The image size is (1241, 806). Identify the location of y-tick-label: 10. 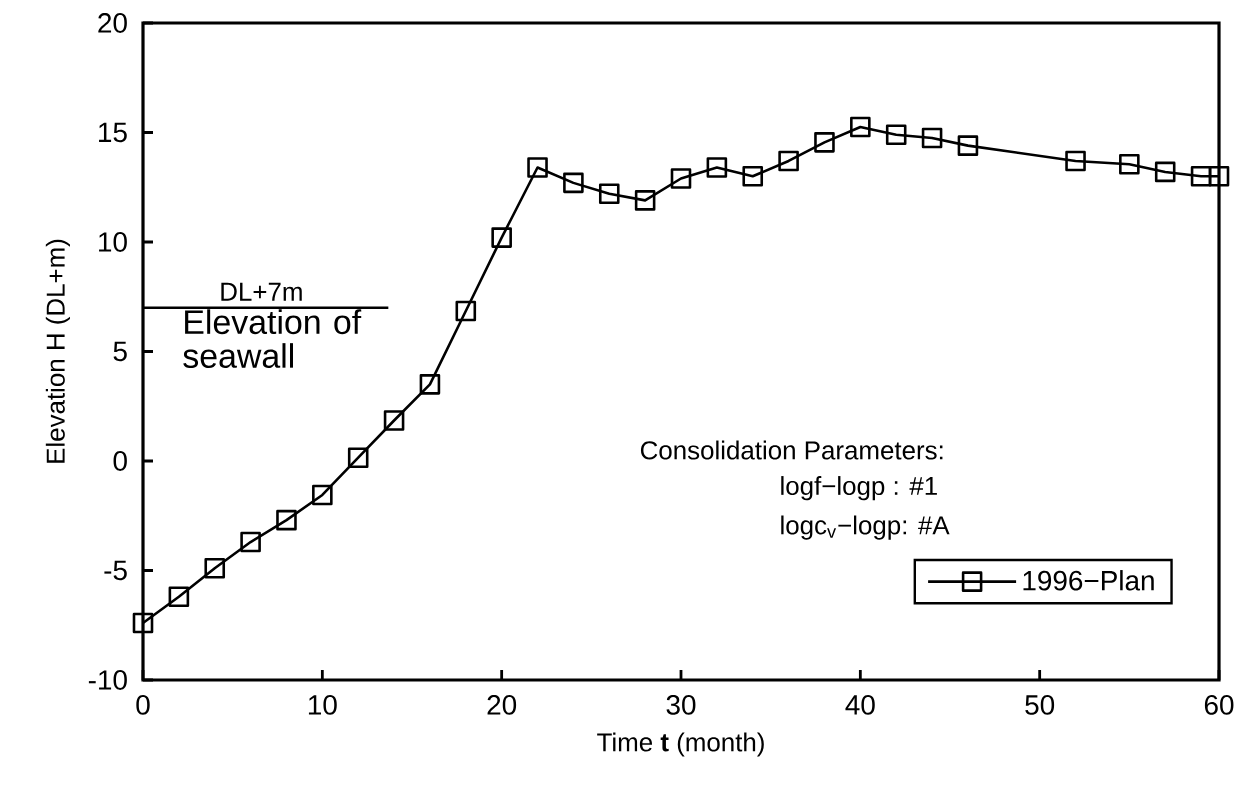
(113, 242).